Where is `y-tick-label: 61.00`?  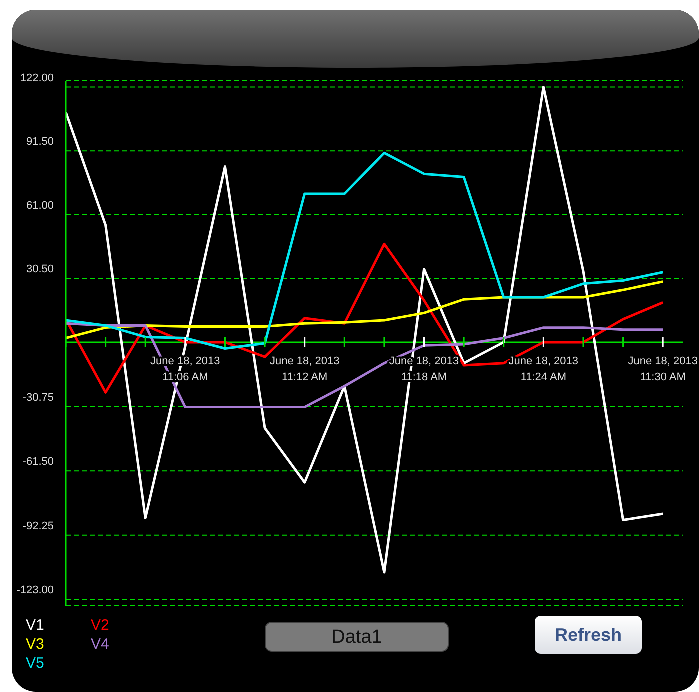
y-tick-label: 61.00 is located at coordinates (40, 206).